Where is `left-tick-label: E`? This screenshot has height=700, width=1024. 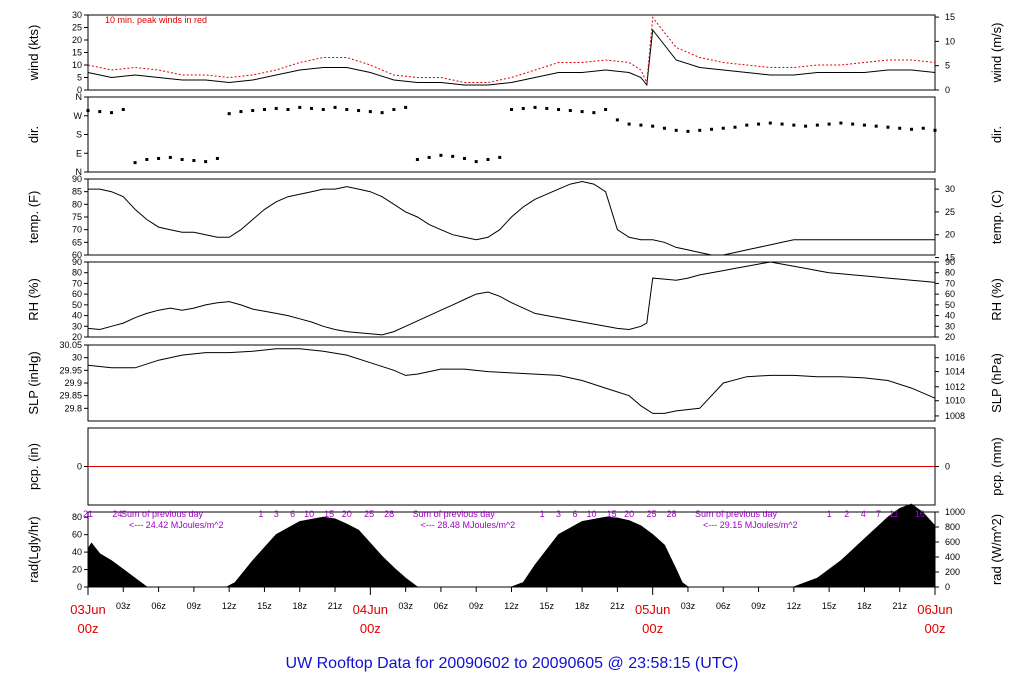 left-tick-label: E is located at coordinates (79, 153).